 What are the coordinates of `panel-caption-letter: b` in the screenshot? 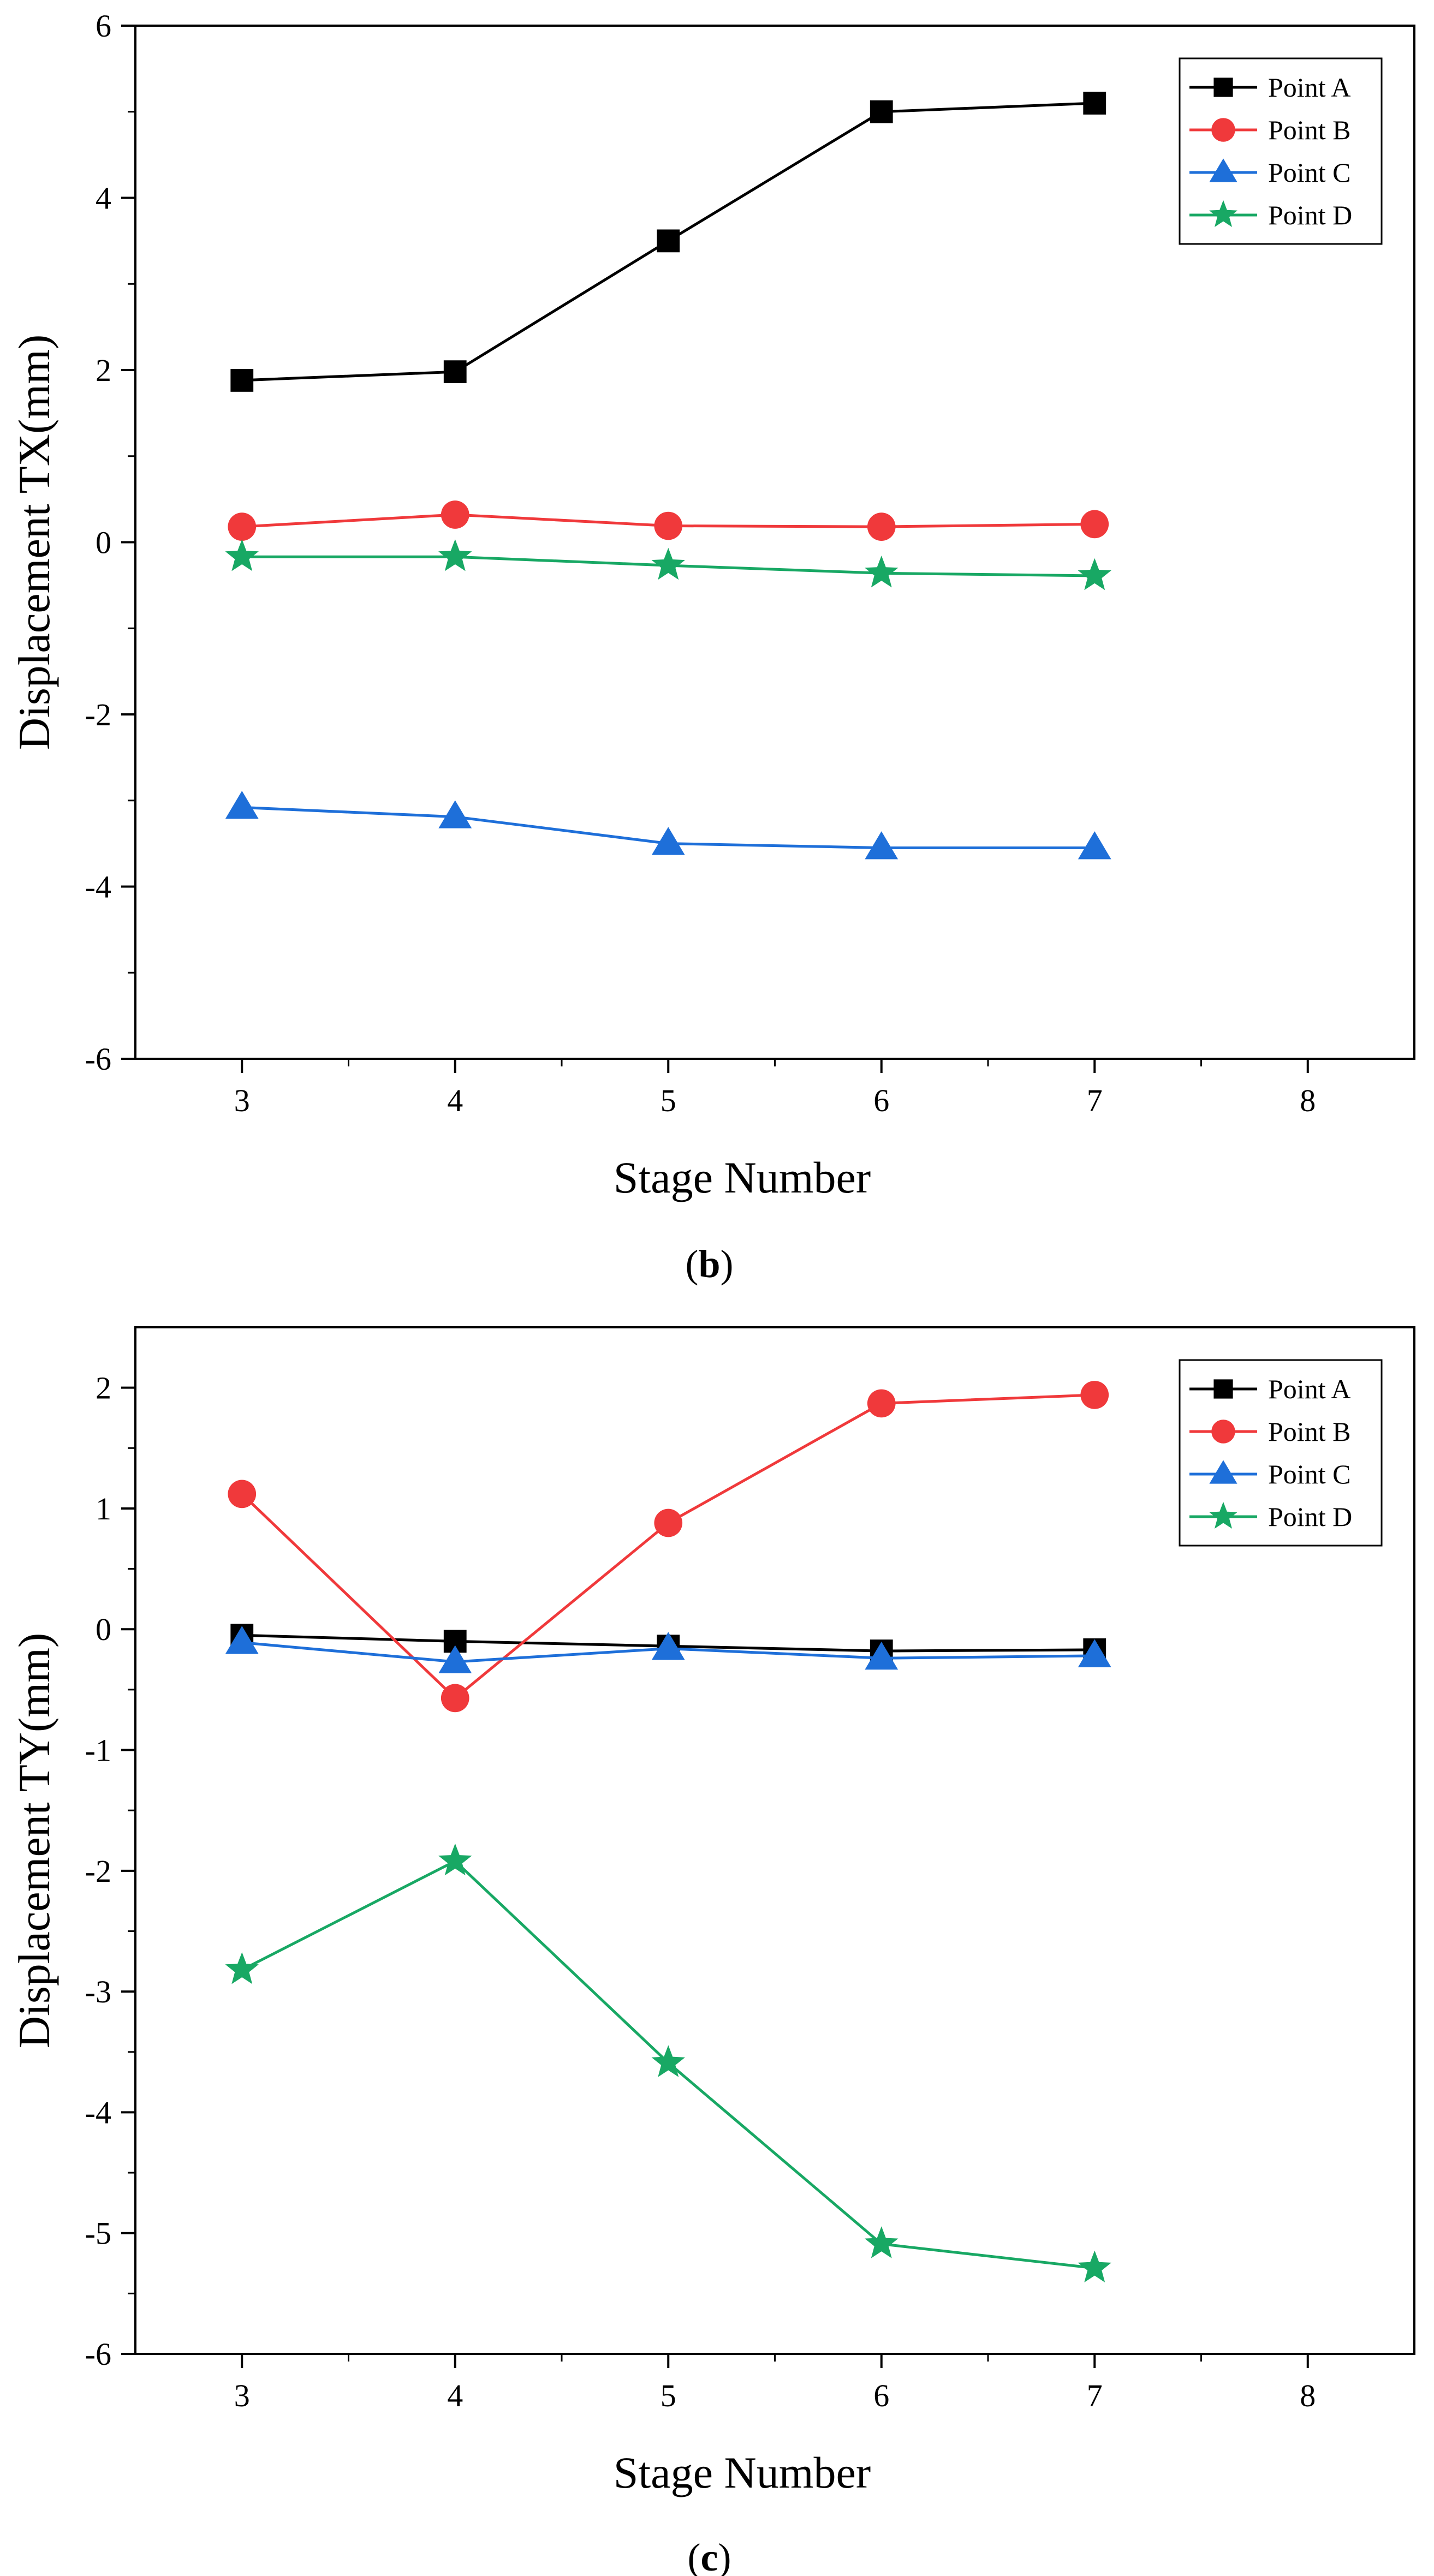 It's located at (709, 1264).